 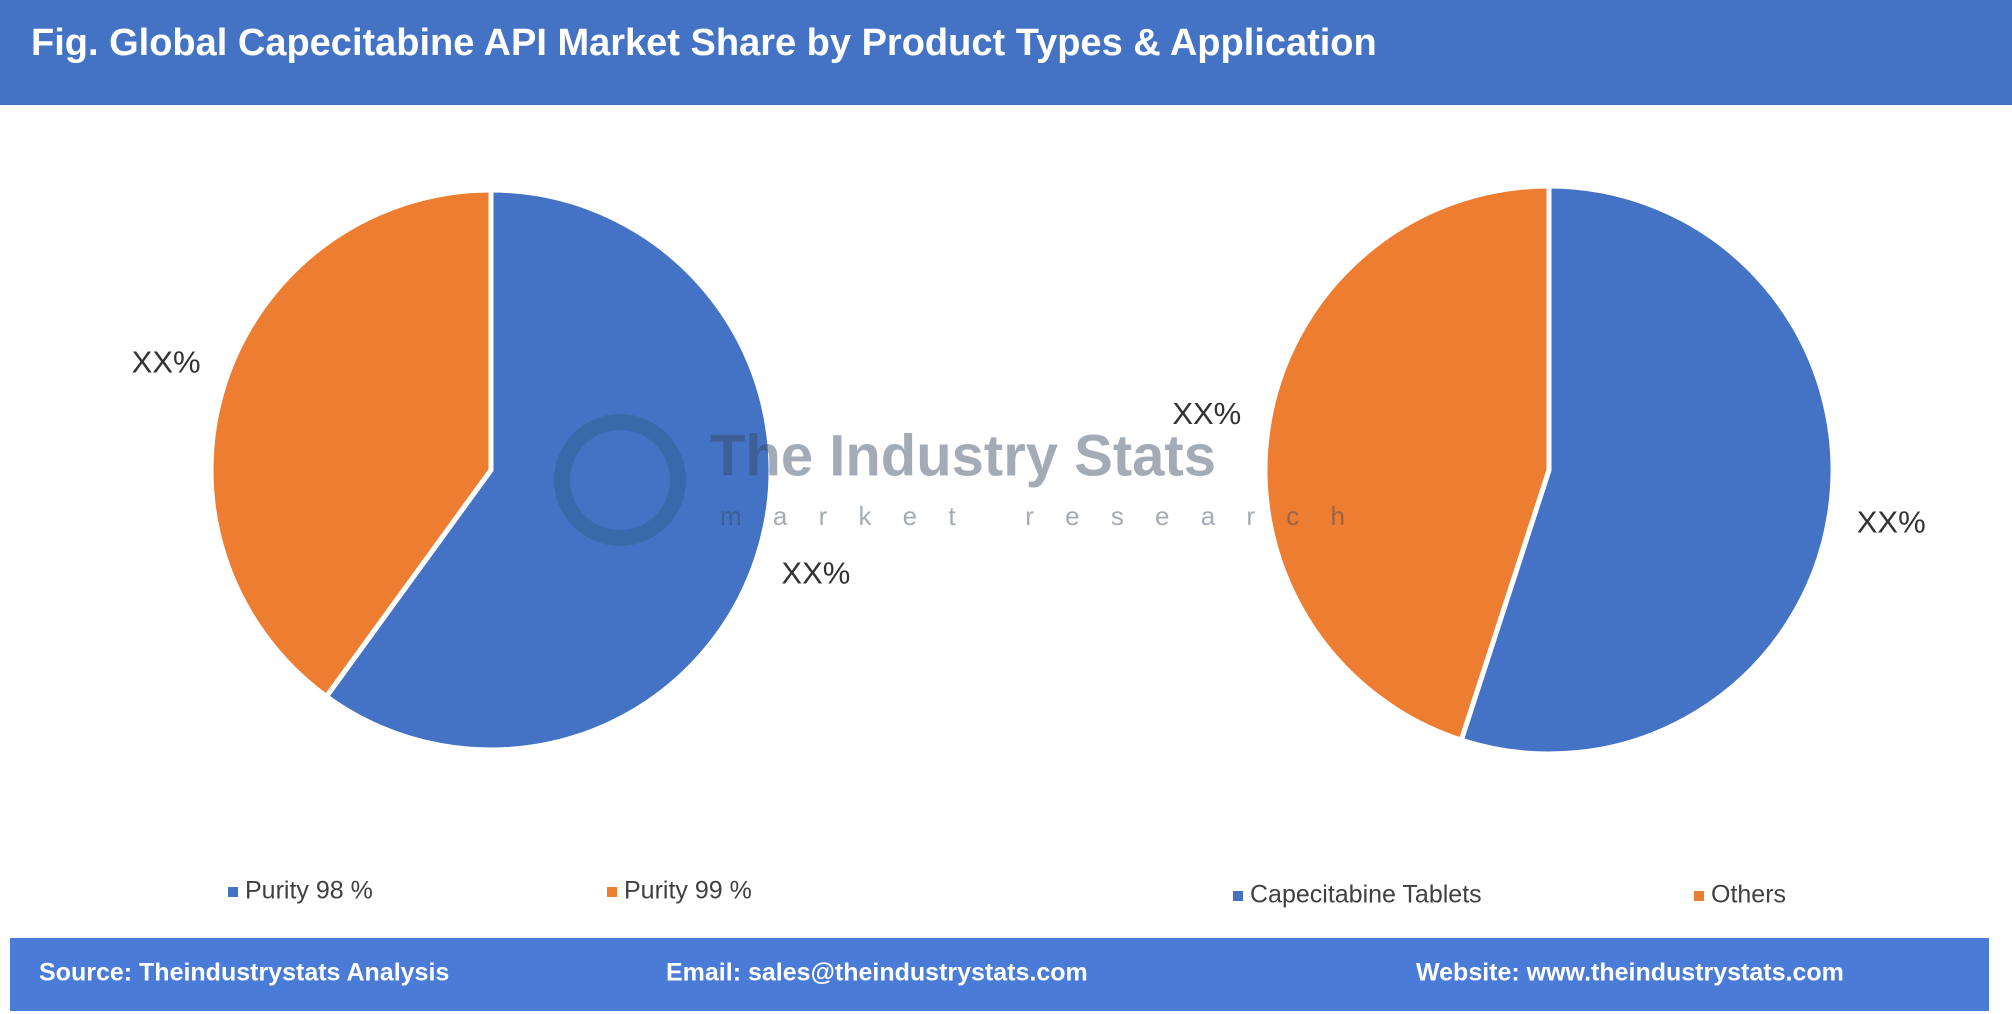 I want to click on legend-label: Others, so click(x=1748, y=895).